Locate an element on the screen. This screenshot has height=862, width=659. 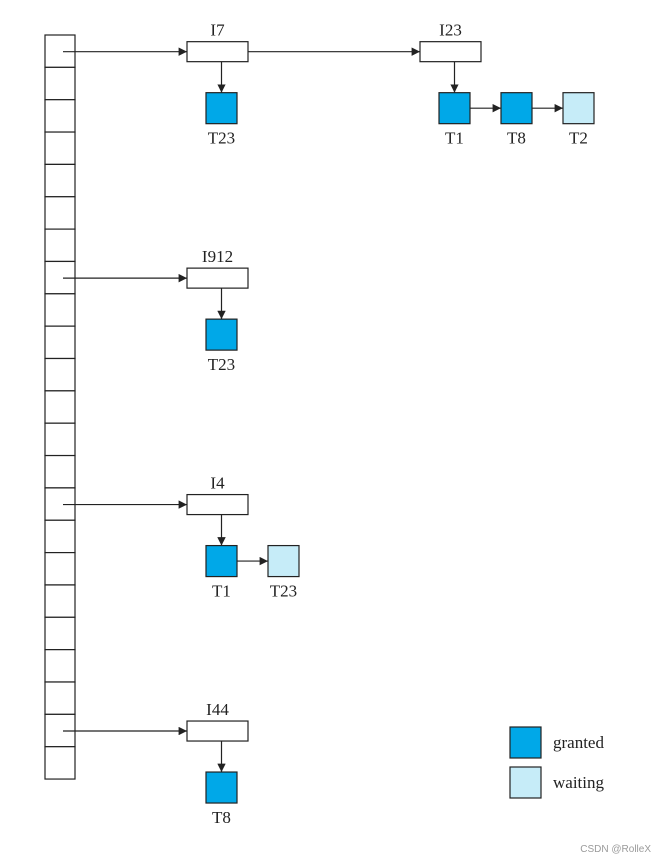
legend-granted-swatch is located at coordinates (525, 742).